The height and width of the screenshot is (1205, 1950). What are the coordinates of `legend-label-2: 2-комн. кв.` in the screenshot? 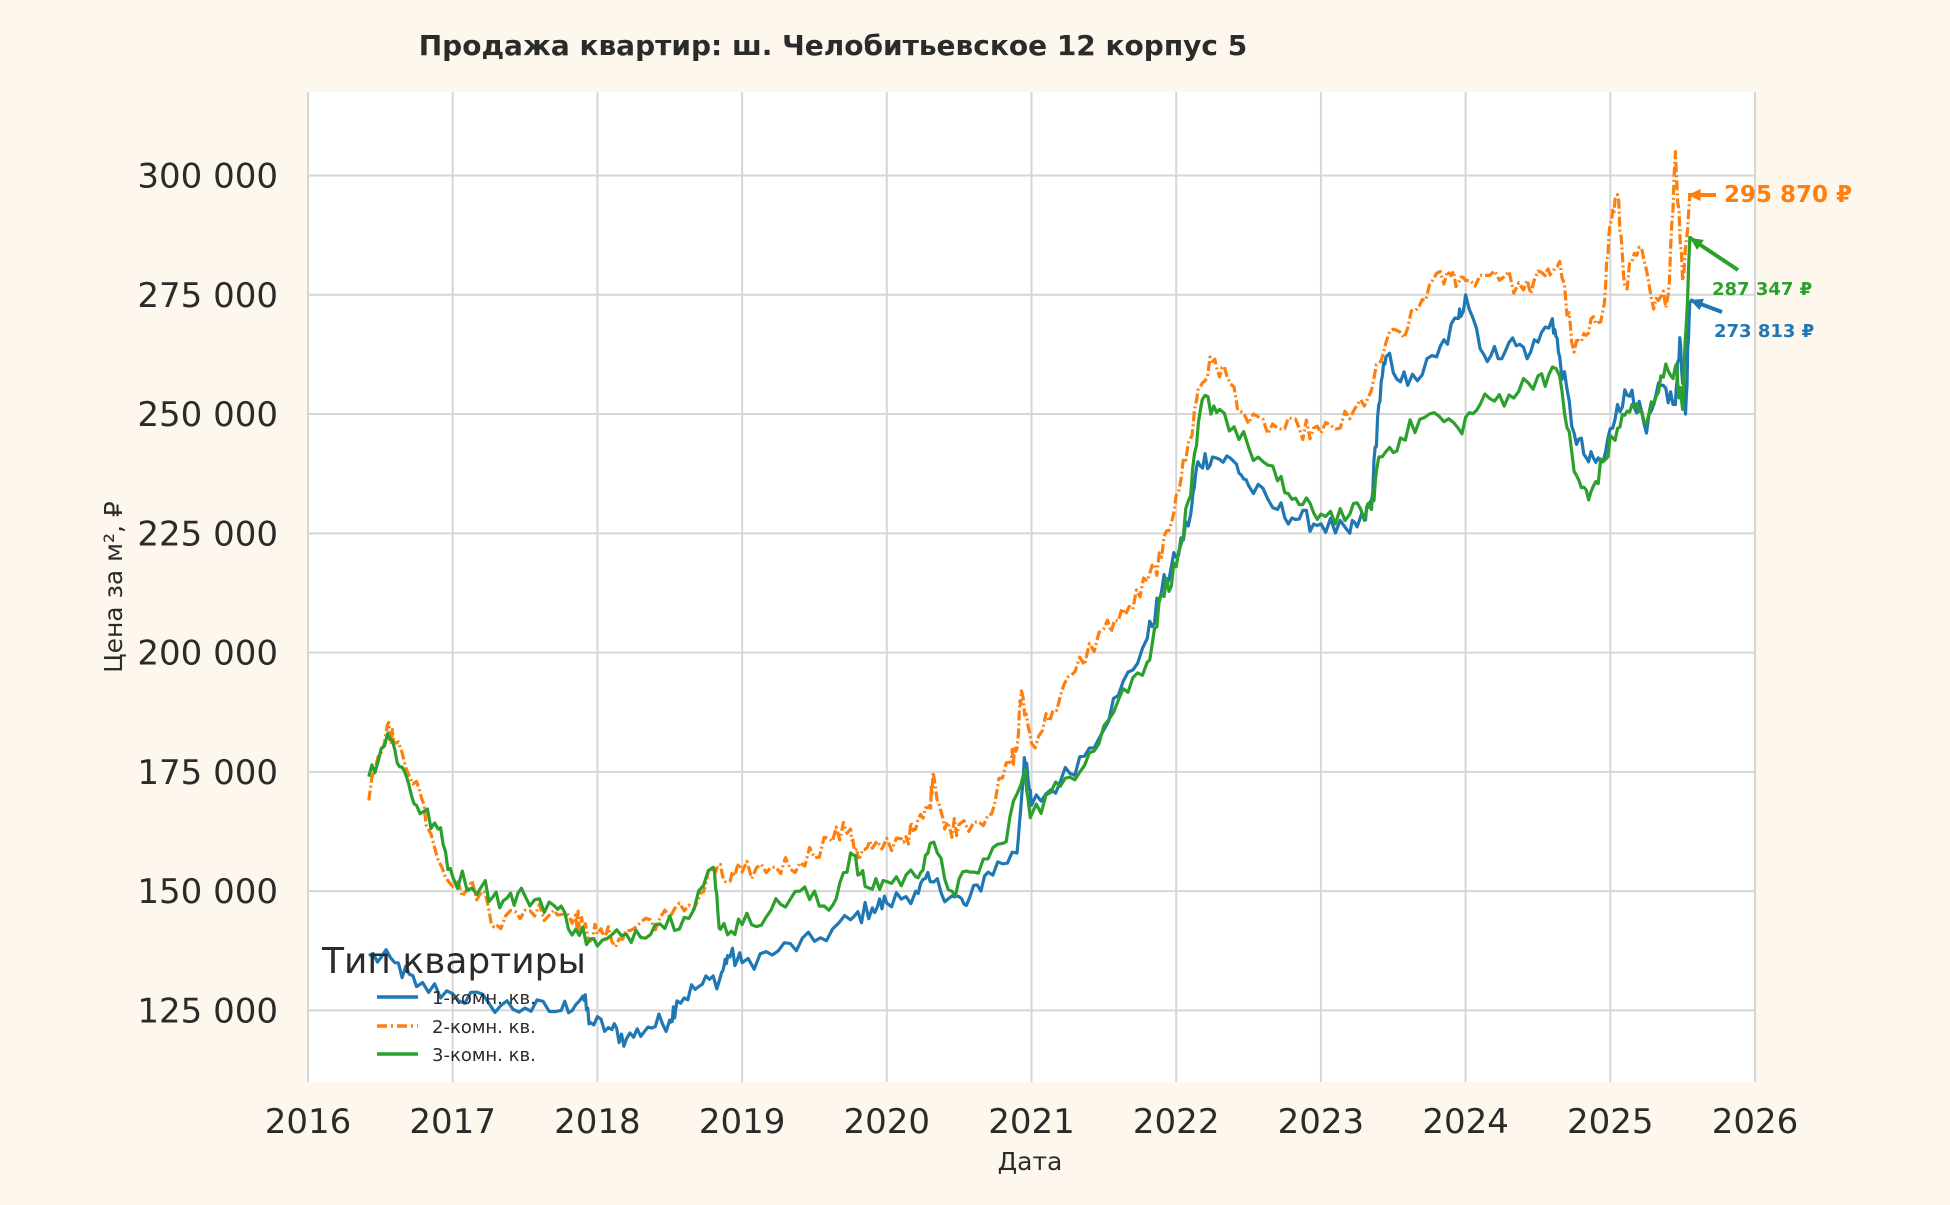 It's located at (484, 1027).